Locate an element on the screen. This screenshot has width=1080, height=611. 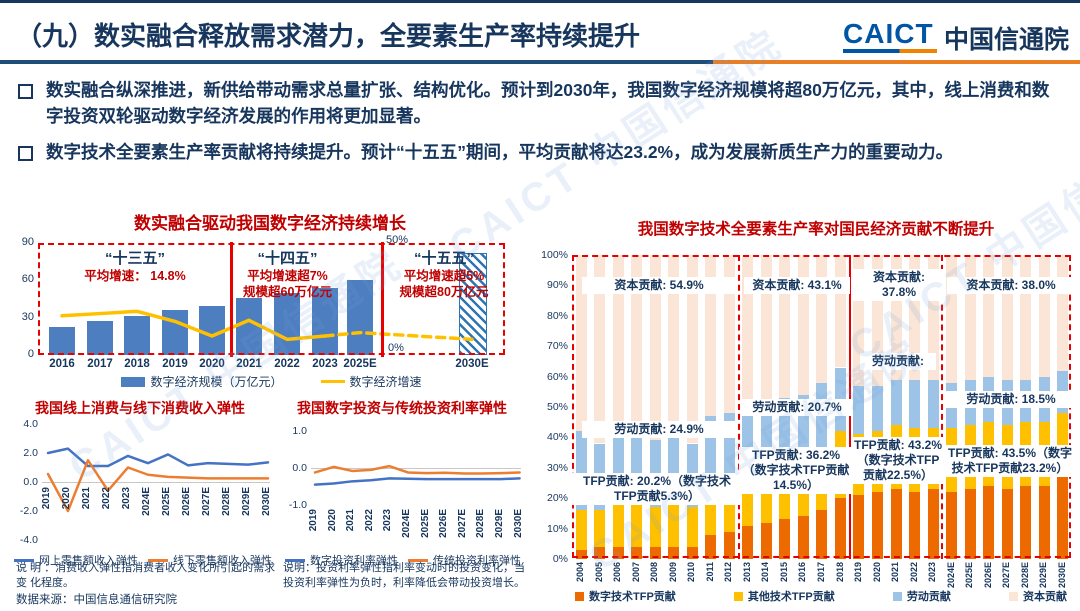
y-tick-label: 30 is located at coordinates (27, 316).